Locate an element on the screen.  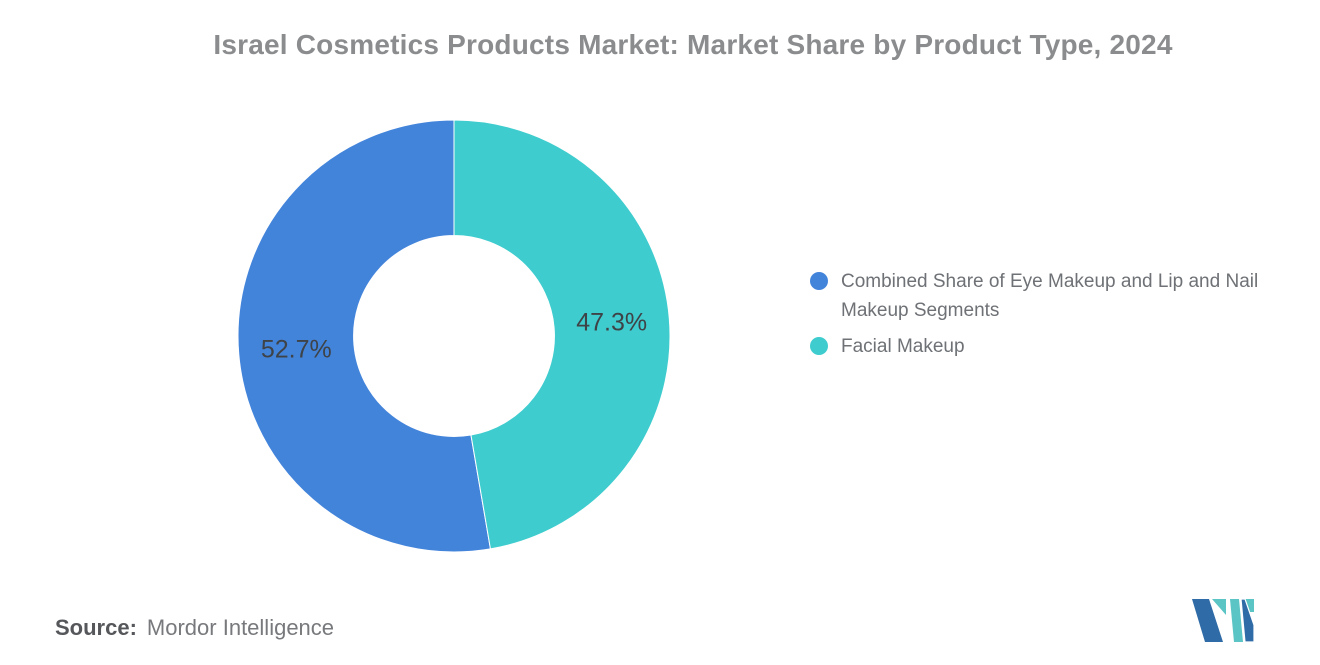
logo-right-stroke is located at coordinates (1247, 620).